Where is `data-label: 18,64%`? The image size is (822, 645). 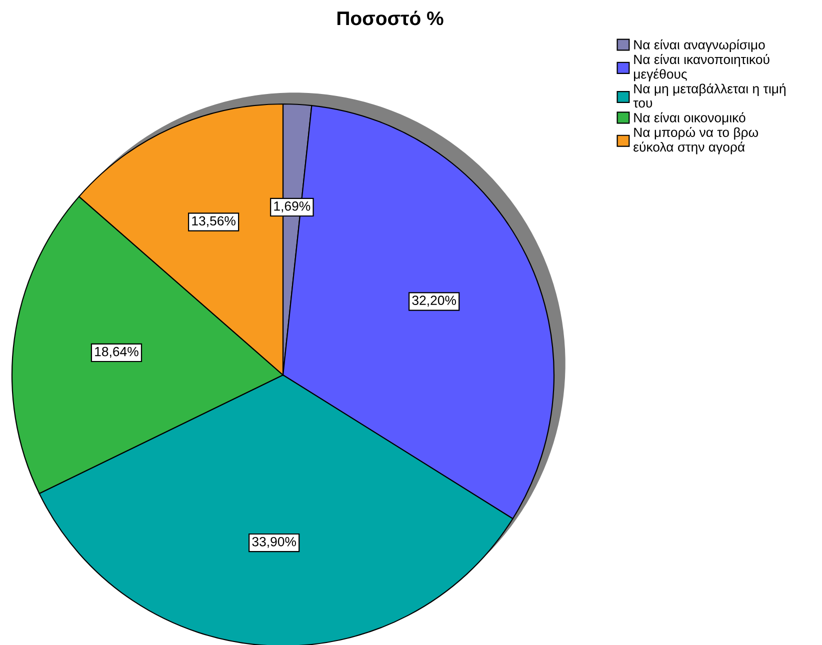 data-label: 18,64% is located at coordinates (116, 352).